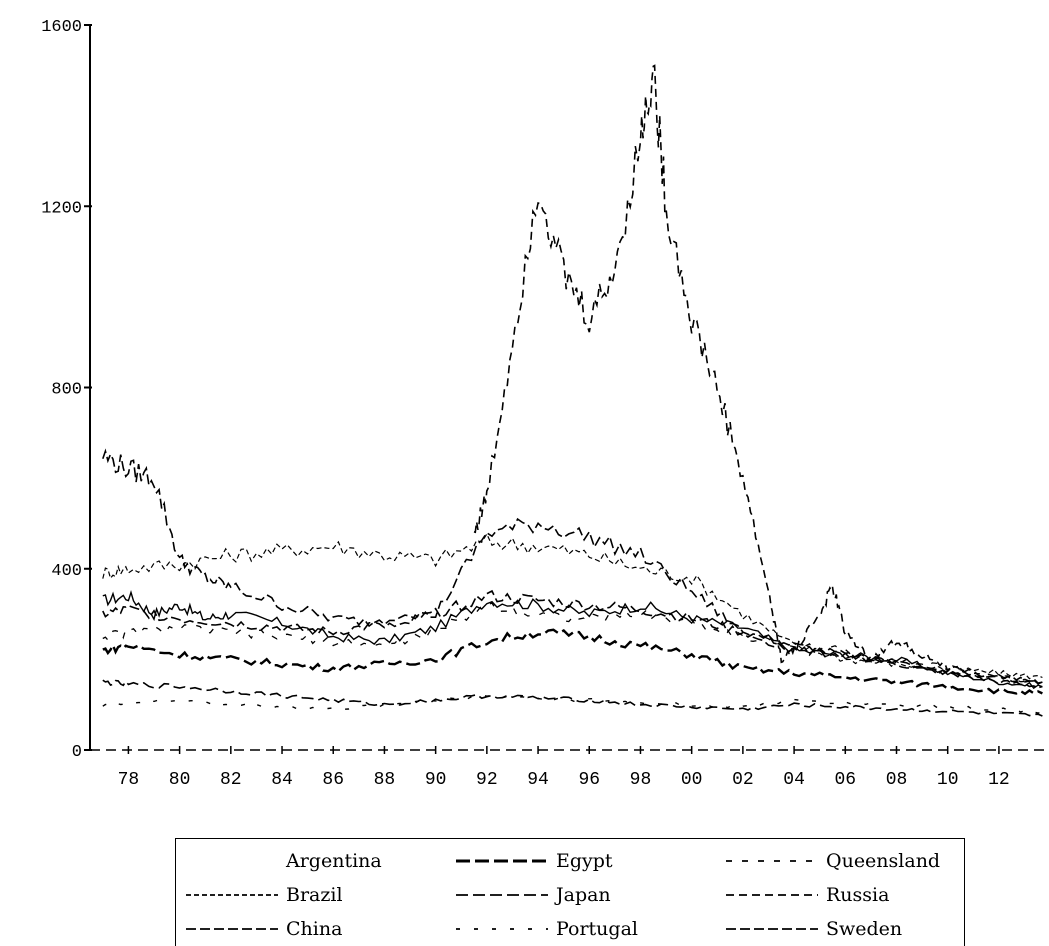  I want to click on y-axis: 0 400 800 1200 1600, so click(66, 390).